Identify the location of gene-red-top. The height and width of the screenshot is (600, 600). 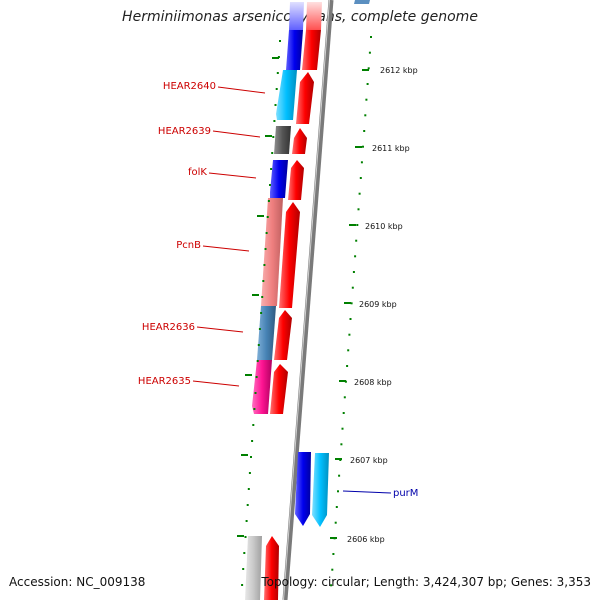
(311, 50).